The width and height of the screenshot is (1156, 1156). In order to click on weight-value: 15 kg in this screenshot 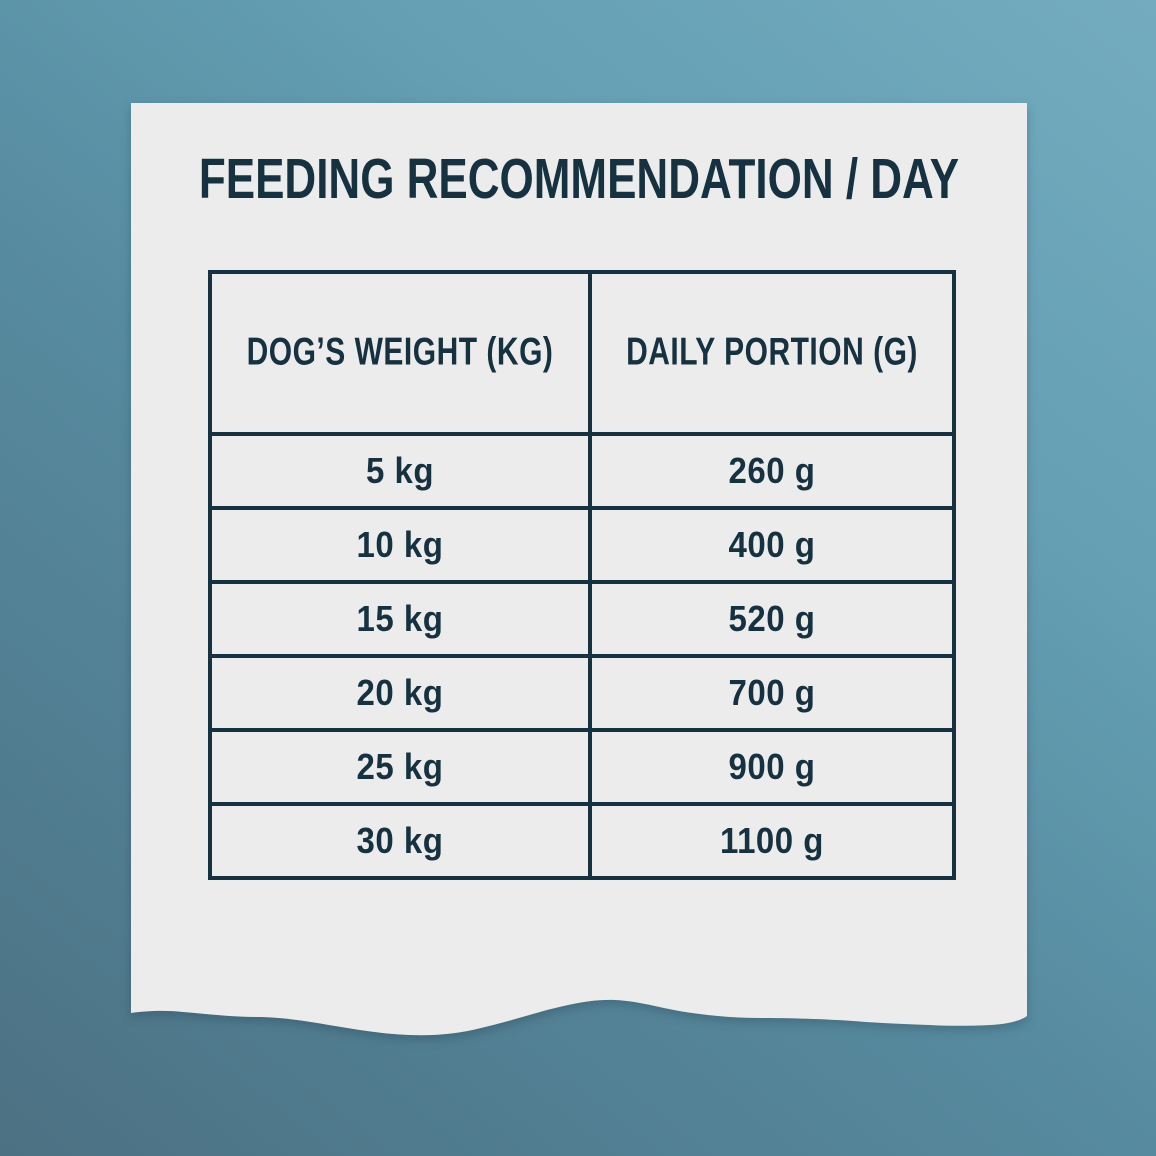, I will do `click(400, 618)`.